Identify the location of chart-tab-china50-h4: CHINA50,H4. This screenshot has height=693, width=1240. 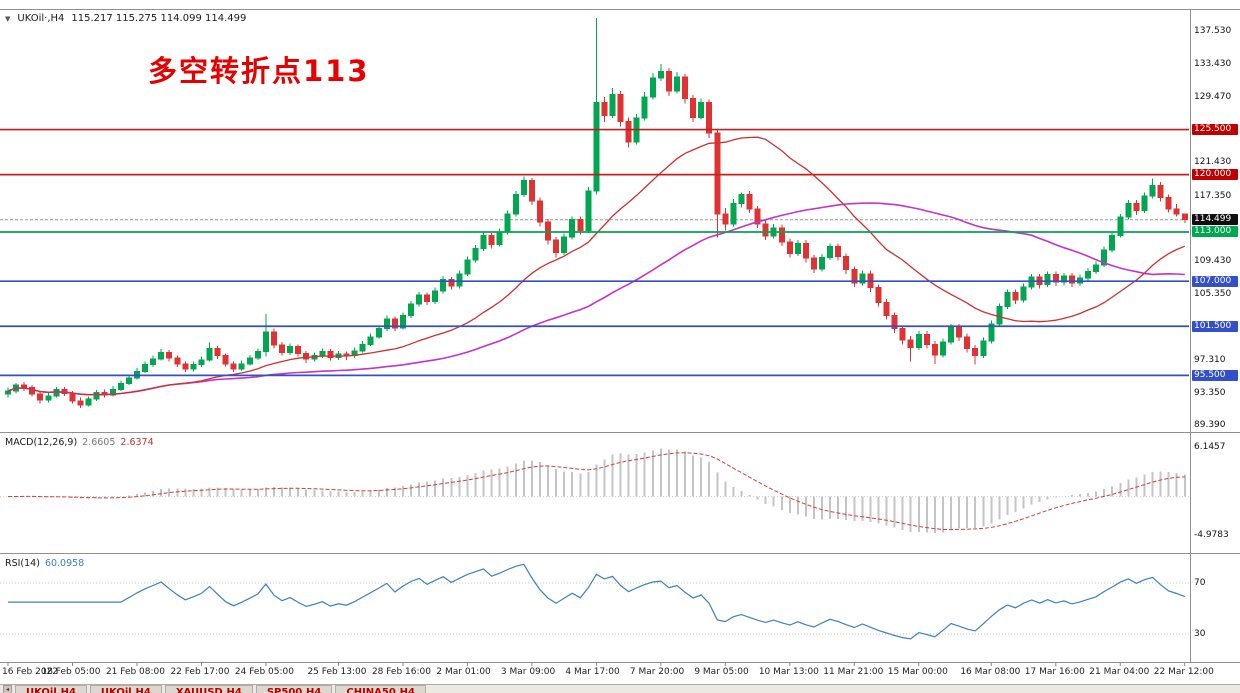
(380, 689).